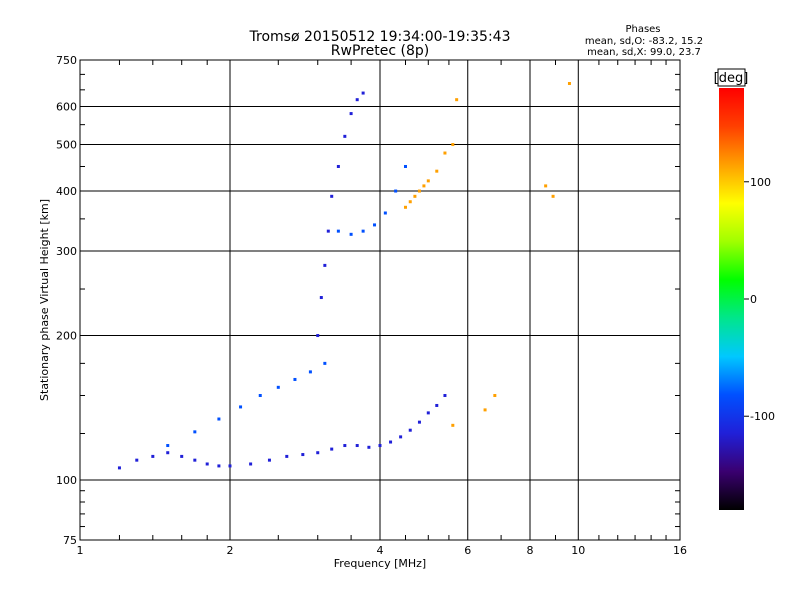 This screenshot has height=600, width=800. What do you see at coordinates (644, 52) in the screenshot?
I see `phases-line-x: mean, sd,X: 99.0, 23.7` at bounding box center [644, 52].